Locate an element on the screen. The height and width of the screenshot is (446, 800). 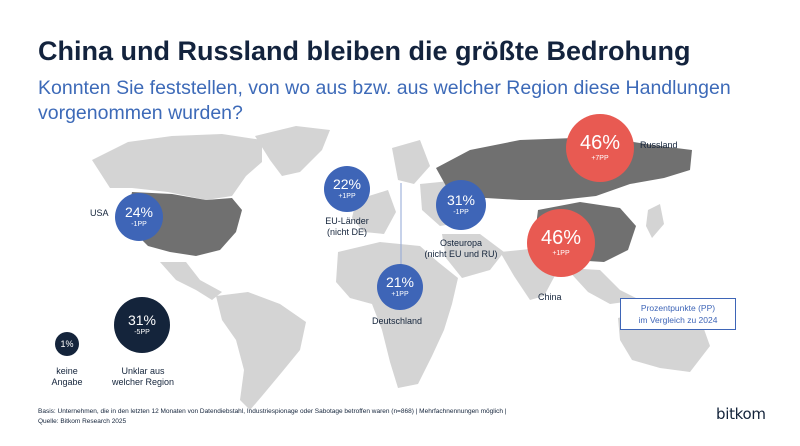
bubble-change: +7PP is located at coordinates (600, 158).